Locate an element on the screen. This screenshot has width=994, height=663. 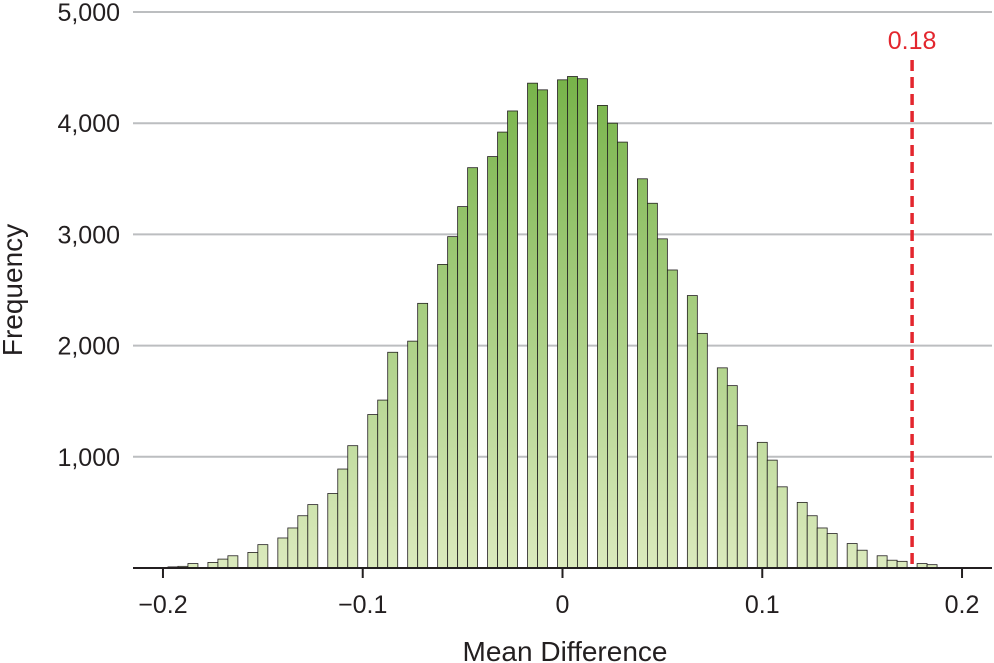
x-tick-label: 0.1 is located at coordinates (762, 605).